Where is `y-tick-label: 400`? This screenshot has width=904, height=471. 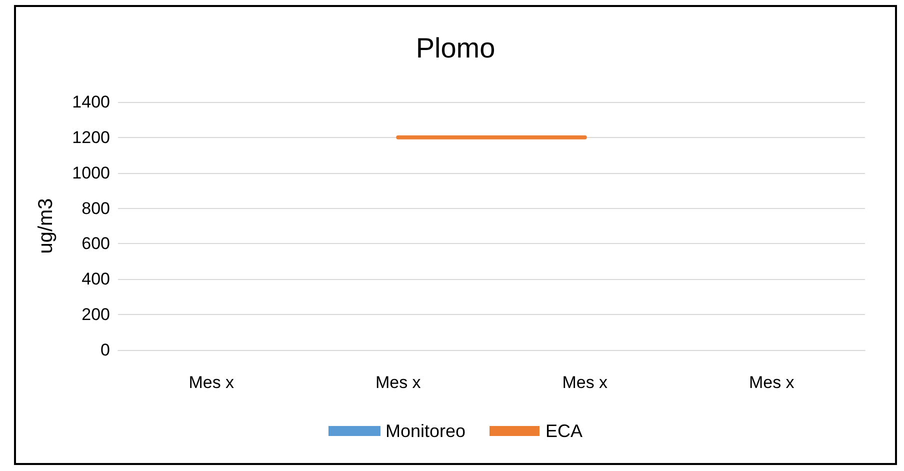
y-tick-label: 400 is located at coordinates (96, 279).